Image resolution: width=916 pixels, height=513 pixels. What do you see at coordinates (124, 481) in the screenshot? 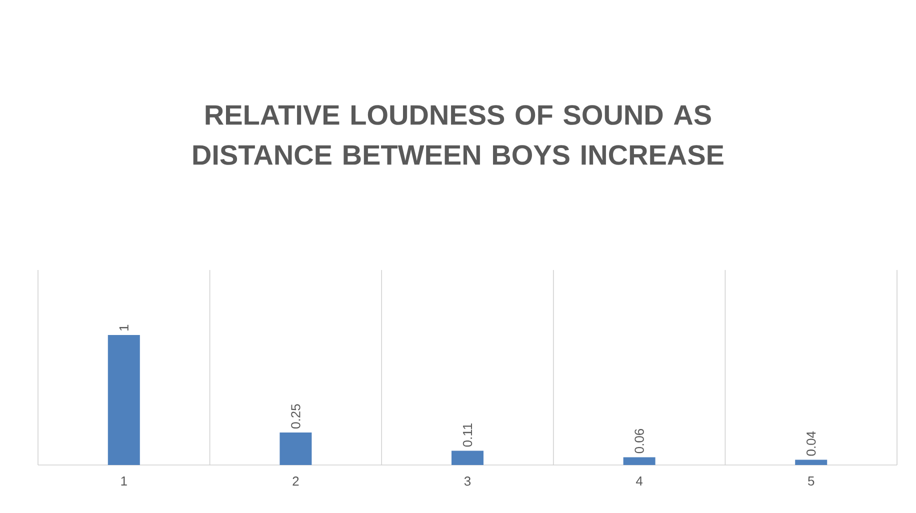
I see `x-tick-label: 1` at bounding box center [124, 481].